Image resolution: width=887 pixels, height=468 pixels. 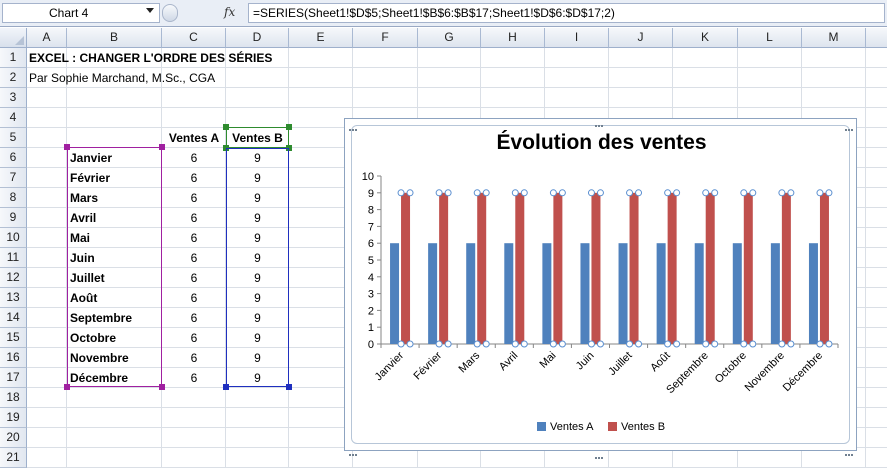 I want to click on cell-month: Mai, so click(x=80, y=238).